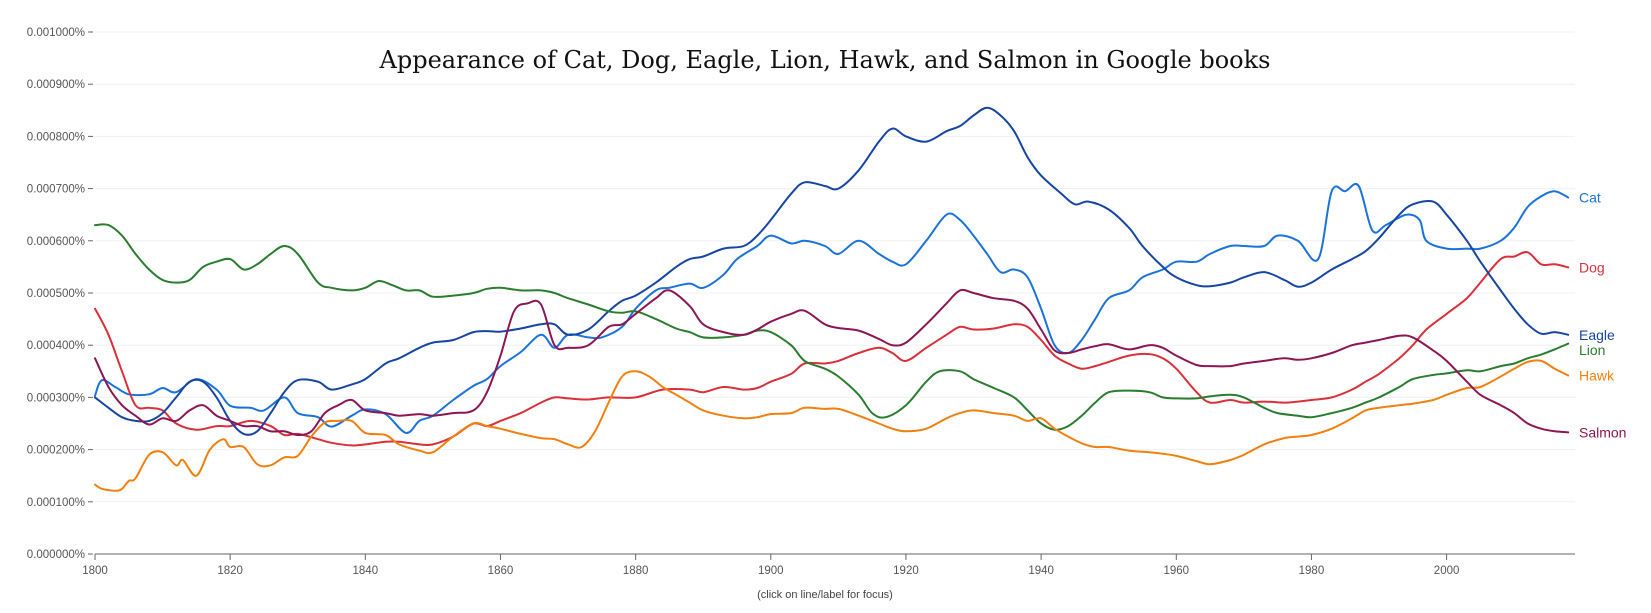 The height and width of the screenshot is (613, 1651). I want to click on y-tick-label: 0.000200%, so click(56, 451).